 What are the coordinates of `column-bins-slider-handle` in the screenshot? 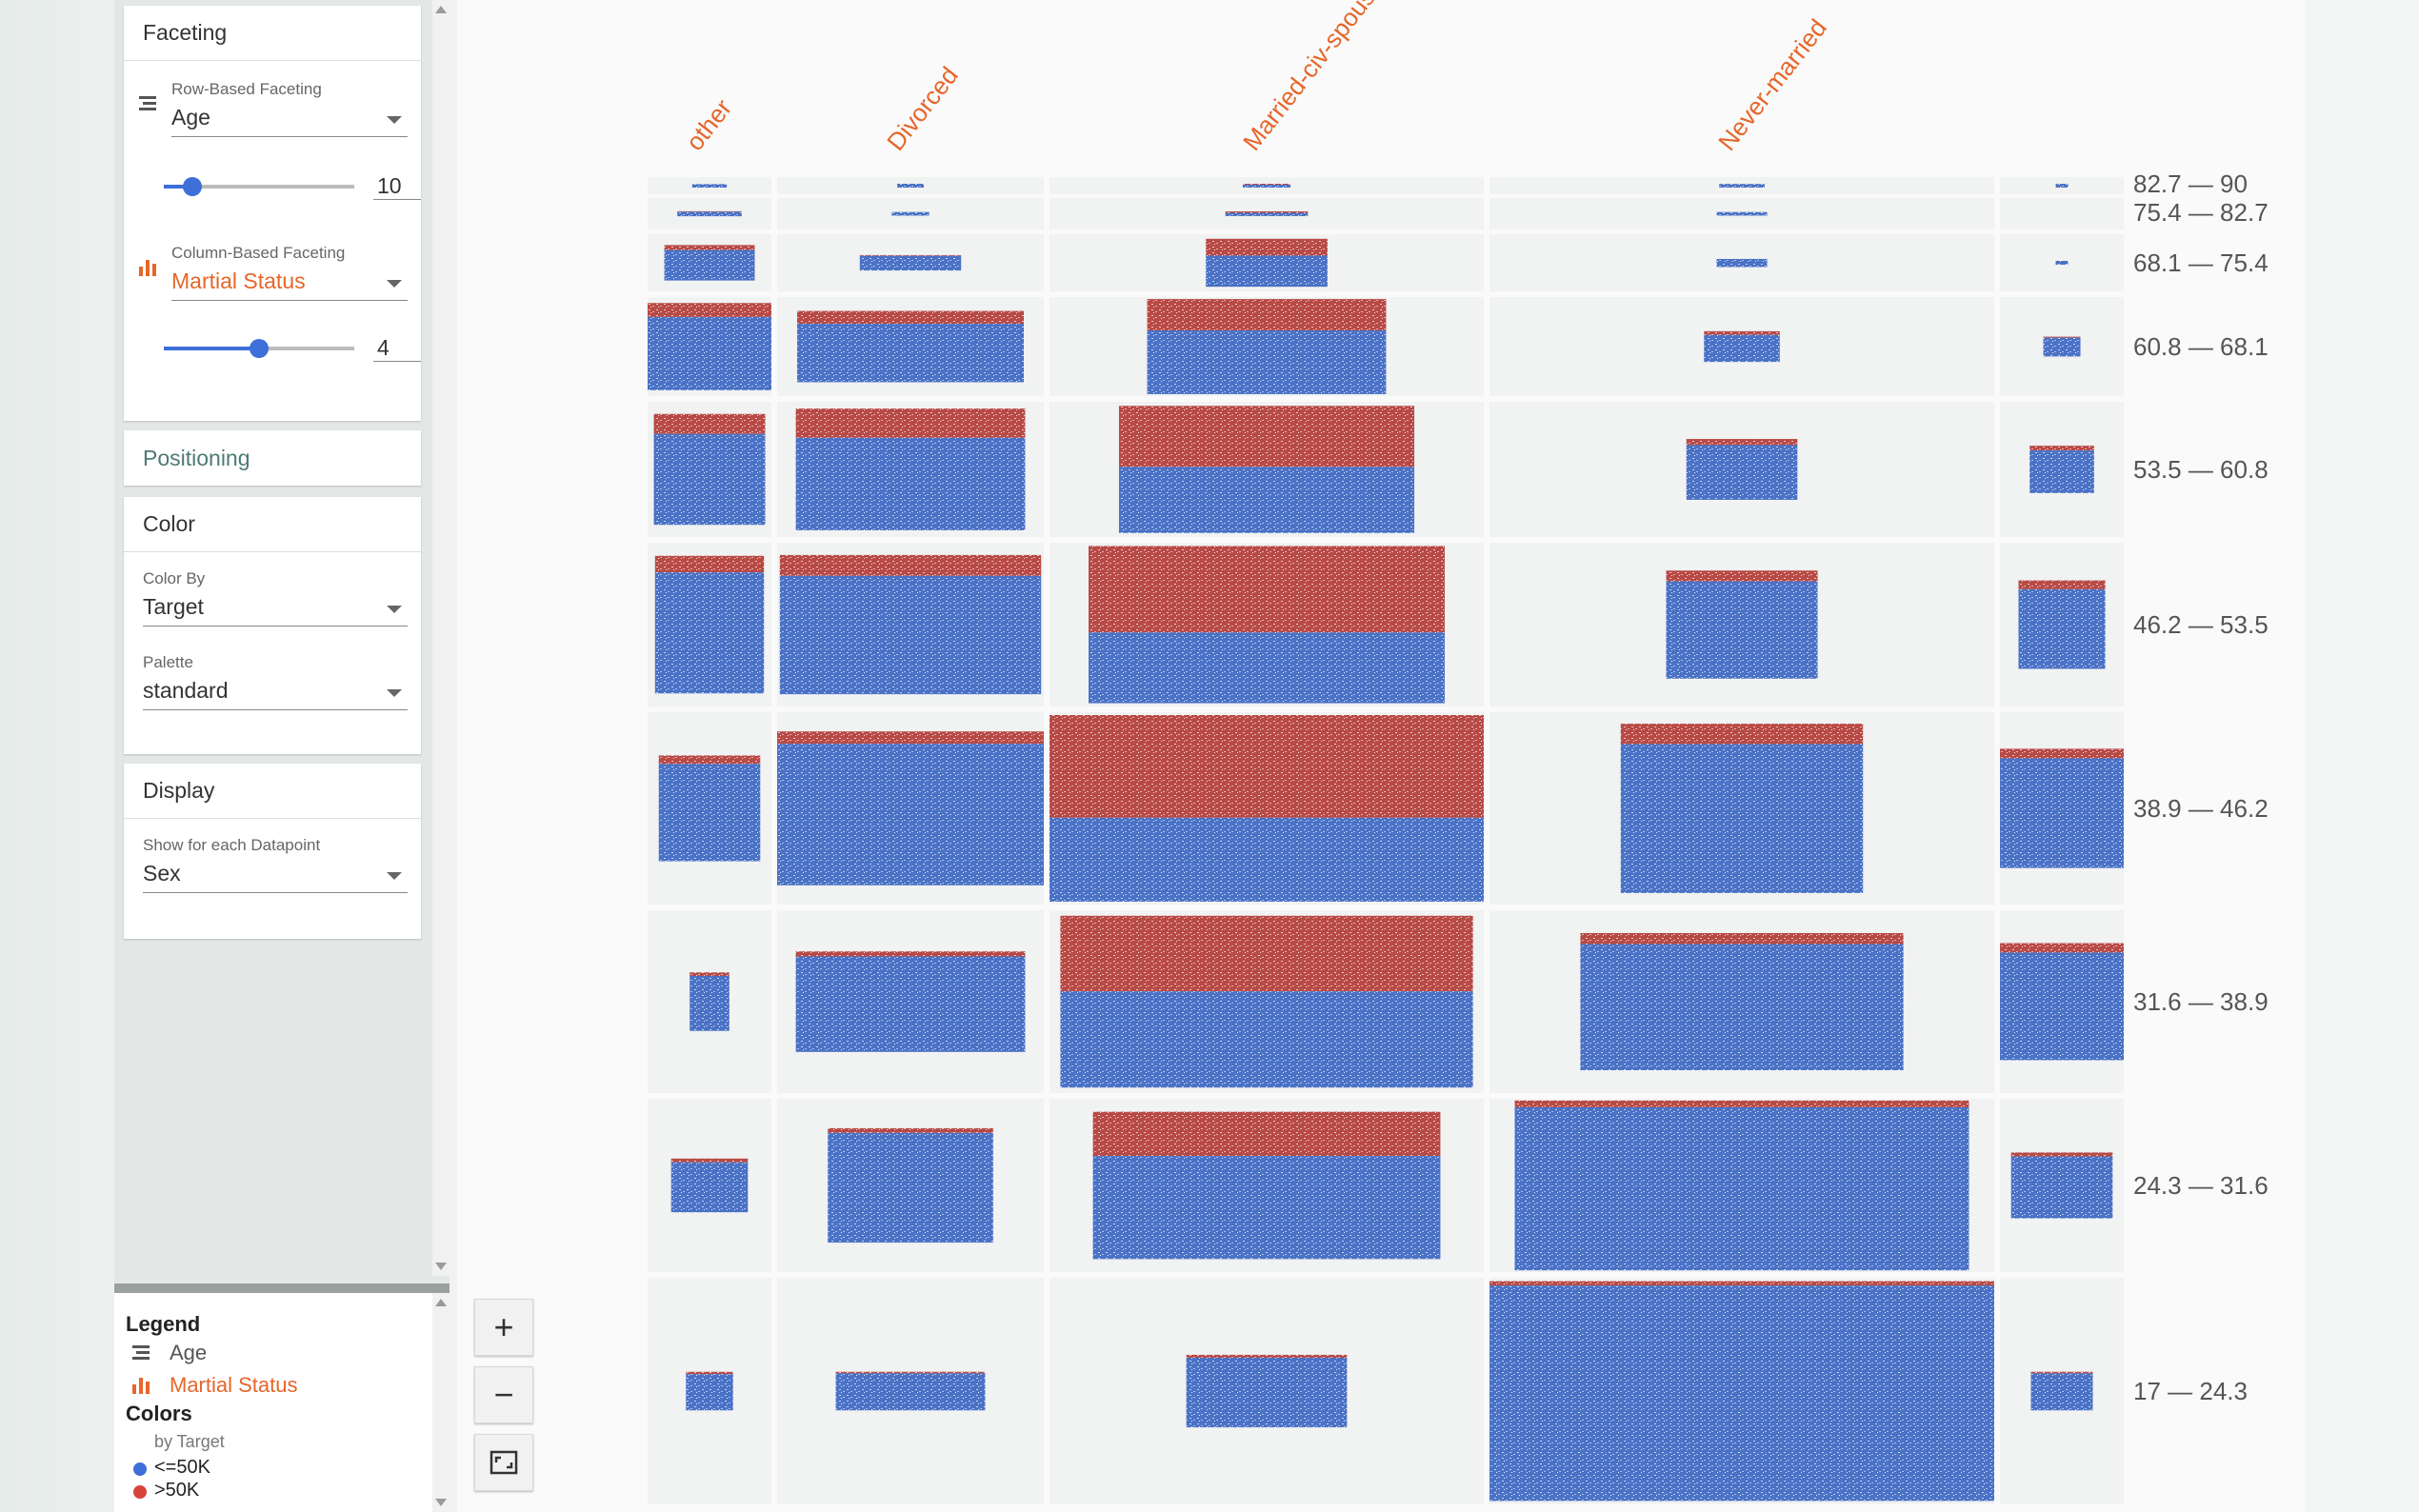 It's located at (259, 348).